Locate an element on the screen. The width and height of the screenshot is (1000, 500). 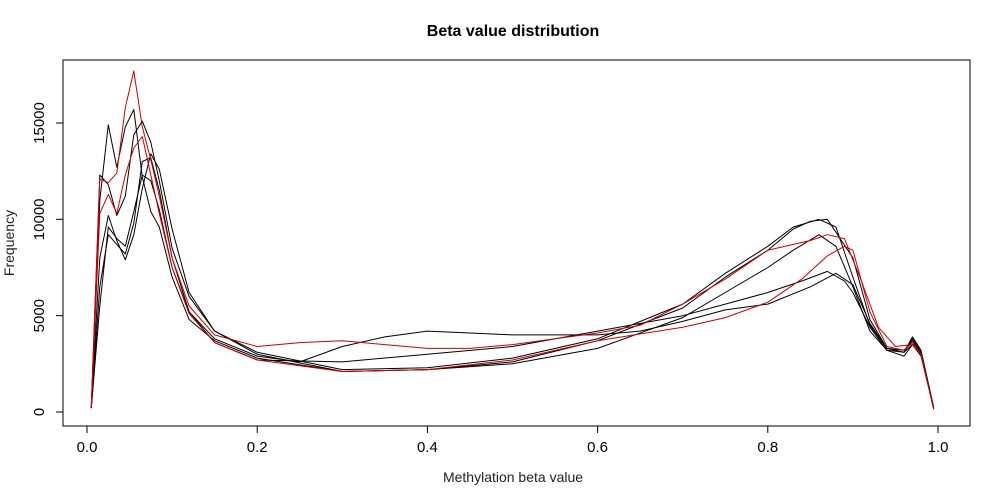
y-tick-label: 10000 is located at coordinates (39, 219).